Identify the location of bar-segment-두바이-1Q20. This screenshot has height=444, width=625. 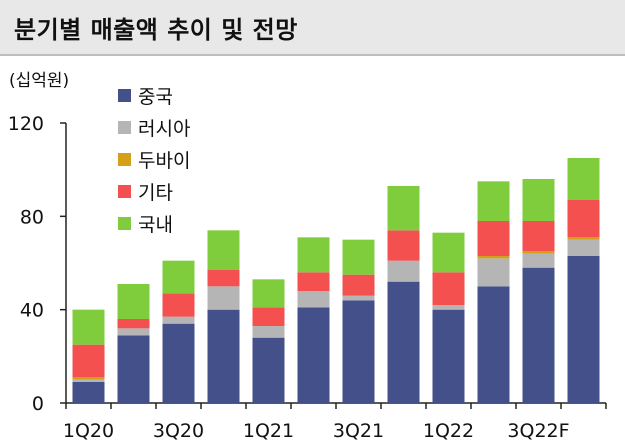
(88, 378).